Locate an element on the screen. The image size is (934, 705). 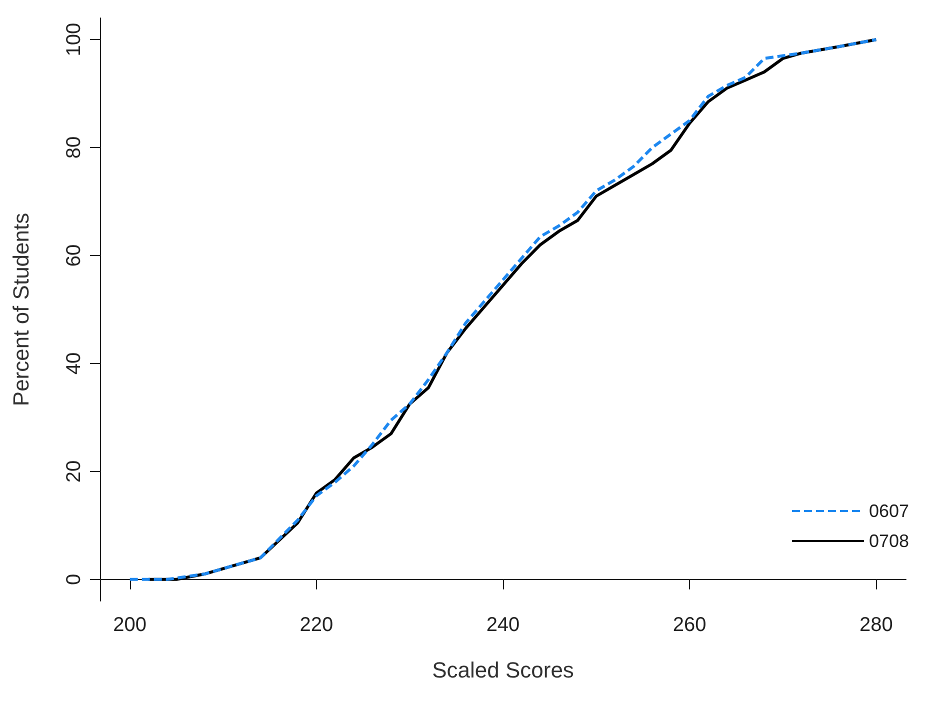
x-tick-label: 280 is located at coordinates (876, 625).